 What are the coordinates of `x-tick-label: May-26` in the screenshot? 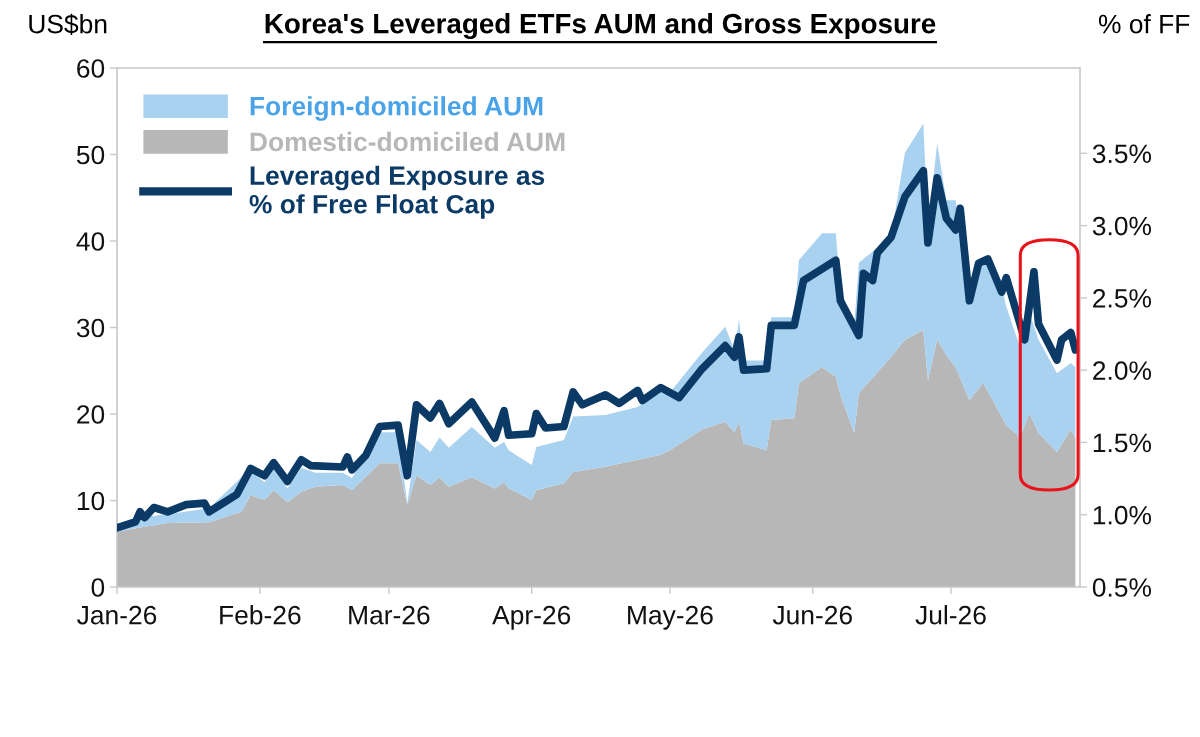 It's located at (670, 617).